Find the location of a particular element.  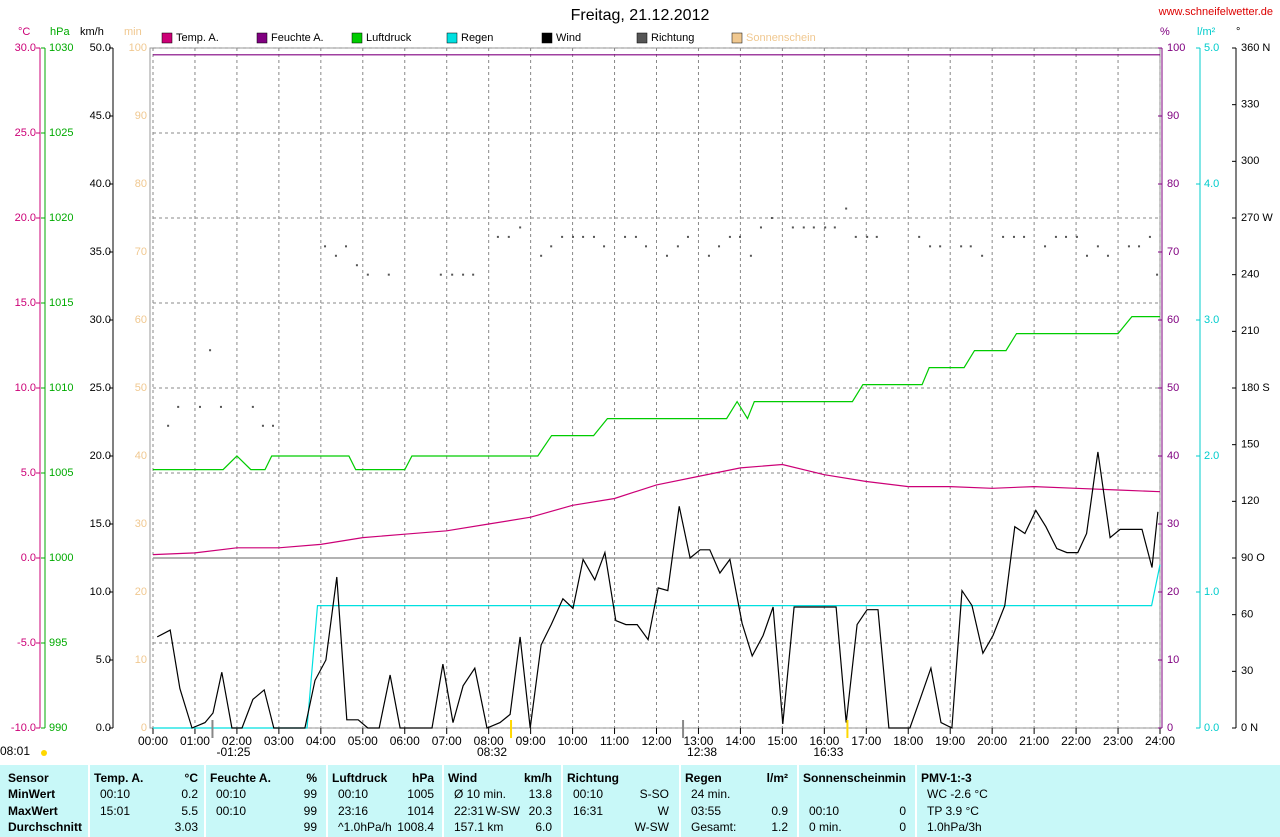

y-tick-label: 0.0 is located at coordinates (1211, 728).